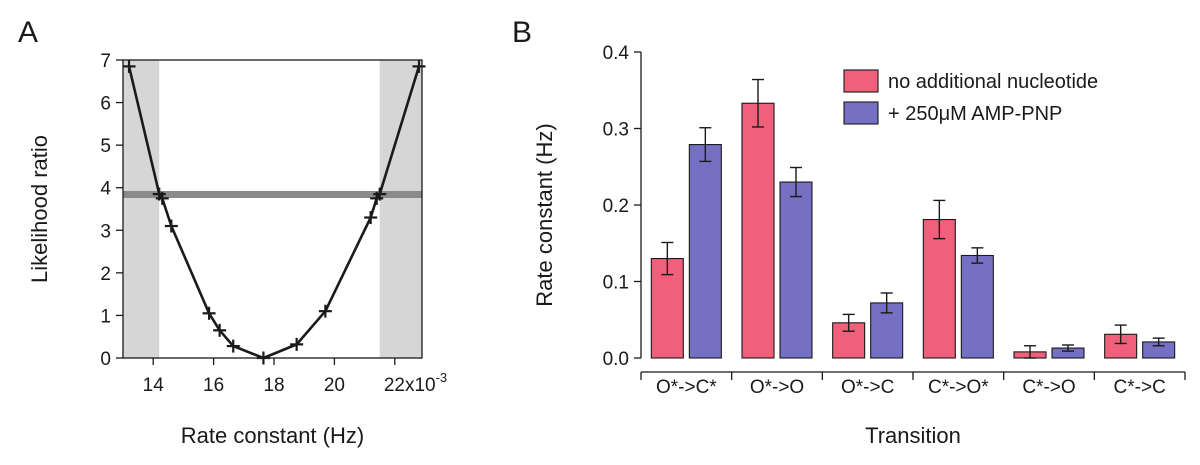  Describe the element at coordinates (213, 385) in the screenshot. I see `x-tick-label-a-1: 16` at that location.